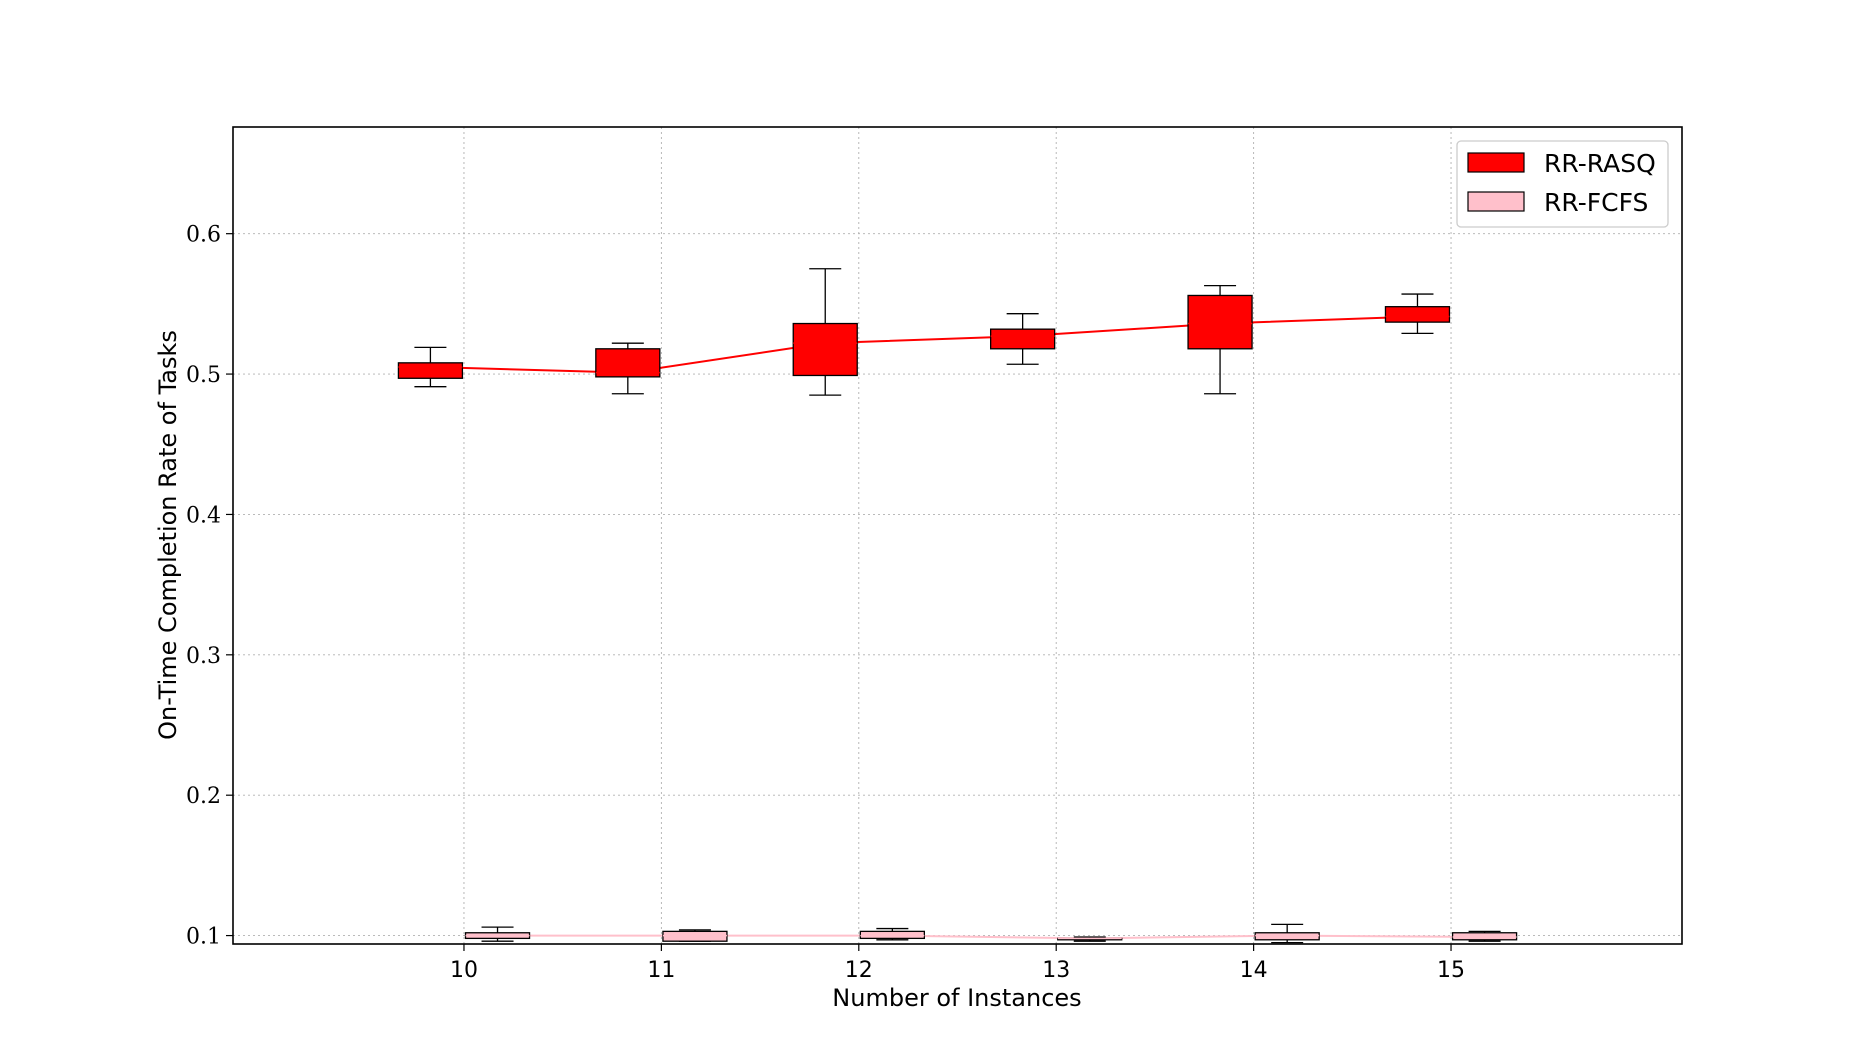  Describe the element at coordinates (1600, 163) in the screenshot. I see `legend-label-rr-rasq: RR-RASQ` at that location.